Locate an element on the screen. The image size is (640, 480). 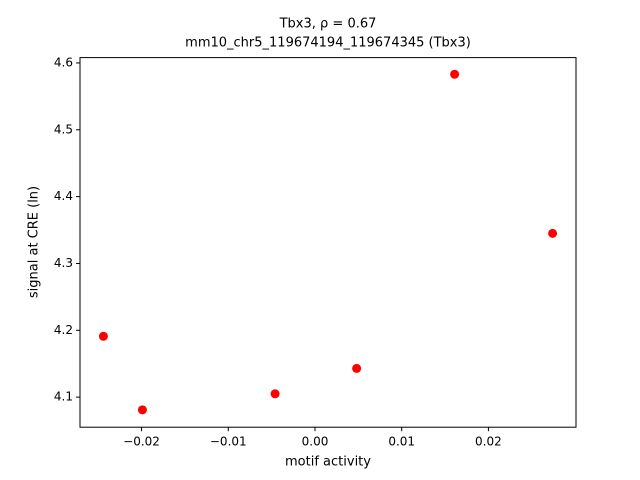
y-tick-label: 4.6 is located at coordinates (63, 62).